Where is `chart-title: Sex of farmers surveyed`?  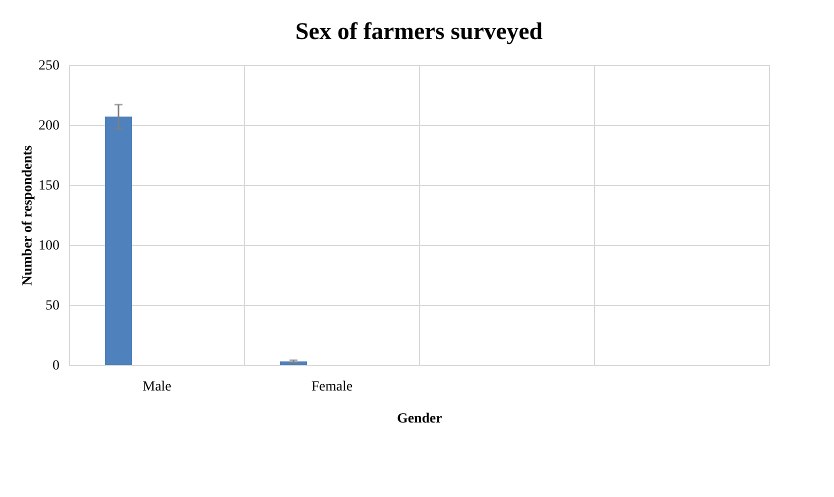
chart-title: Sex of farmers surveyed is located at coordinates (419, 32).